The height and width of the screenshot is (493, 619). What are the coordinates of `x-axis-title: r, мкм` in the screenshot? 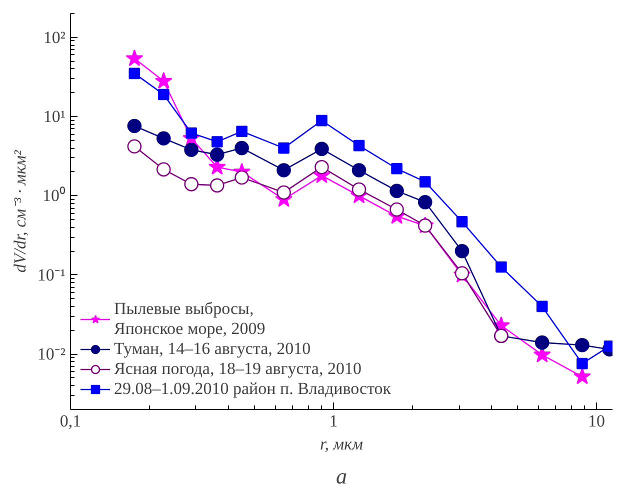 It's located at (342, 444).